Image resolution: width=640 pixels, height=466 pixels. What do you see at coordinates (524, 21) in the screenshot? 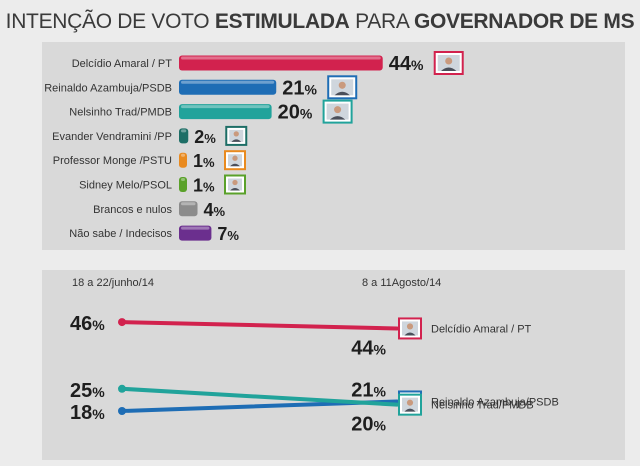
I see `title-part-4: GOVERNADOR DE MS` at bounding box center [524, 21].